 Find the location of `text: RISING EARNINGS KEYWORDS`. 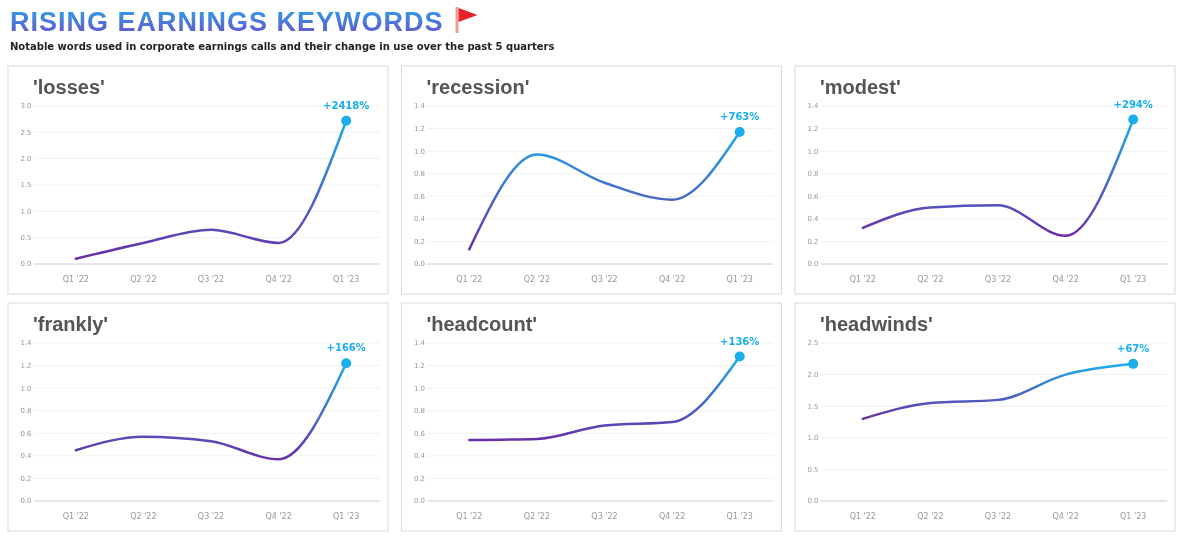

text: RISING EARNINGS KEYWORDS is located at coordinates (227, 22).